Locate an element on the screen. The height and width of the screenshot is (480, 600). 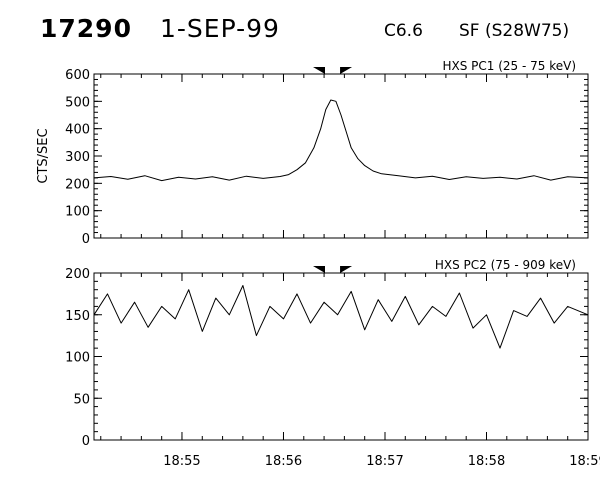
x-tick-label: 18:58 is located at coordinates (486, 461).